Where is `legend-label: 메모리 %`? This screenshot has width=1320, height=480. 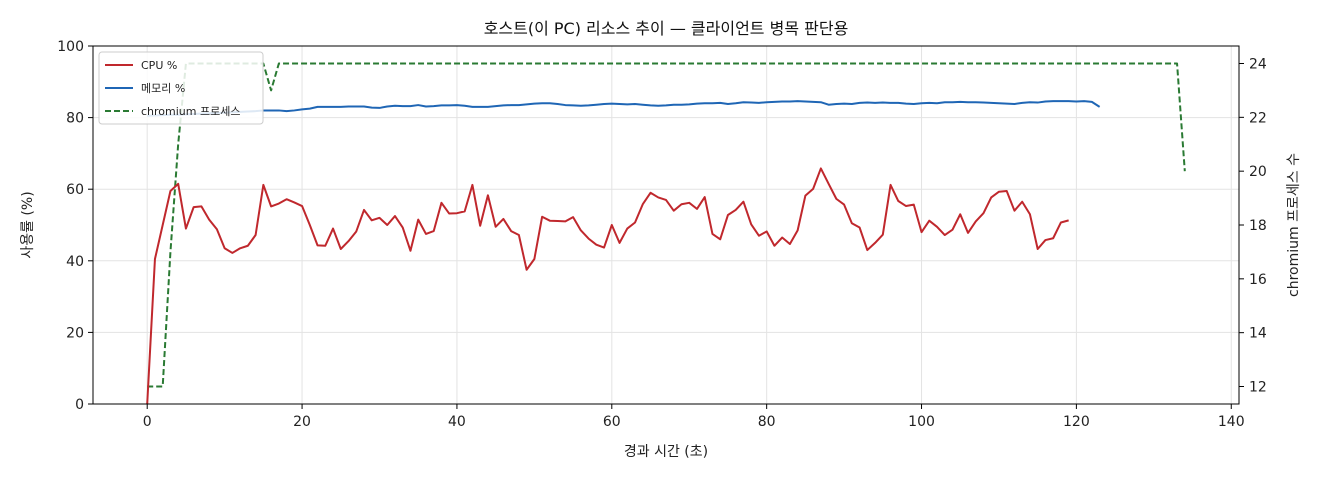
legend-label: 메모리 % is located at coordinates (163, 88).